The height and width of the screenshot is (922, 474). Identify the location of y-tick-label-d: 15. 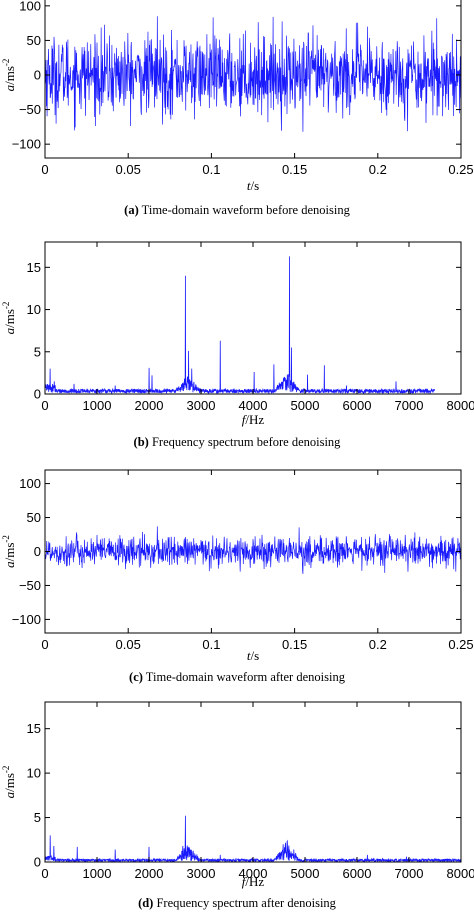
(34, 728).